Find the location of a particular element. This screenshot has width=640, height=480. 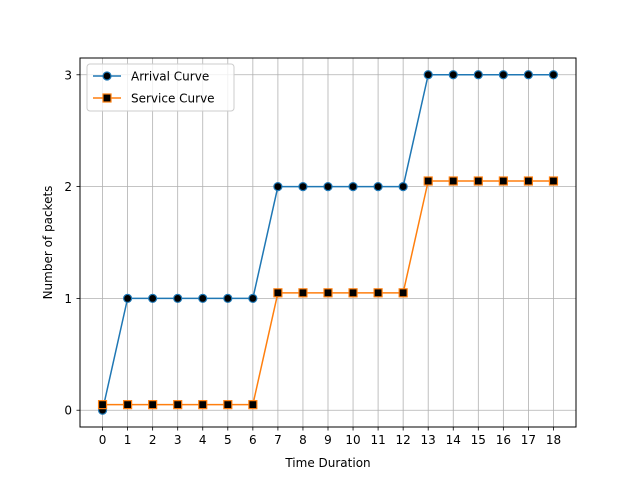

legend-label: Service Curve is located at coordinates (173, 99).